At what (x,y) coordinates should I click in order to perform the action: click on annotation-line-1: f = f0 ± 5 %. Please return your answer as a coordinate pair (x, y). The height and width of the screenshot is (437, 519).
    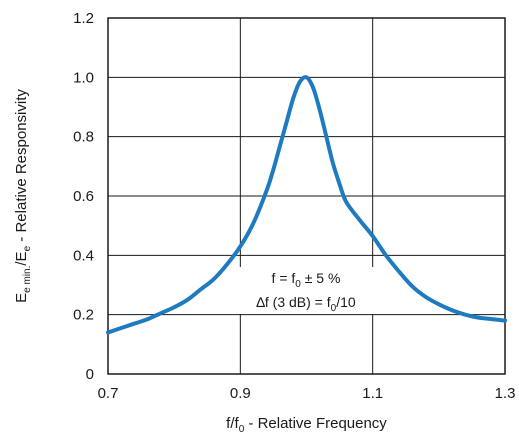
    Looking at the image, I should click on (306, 280).